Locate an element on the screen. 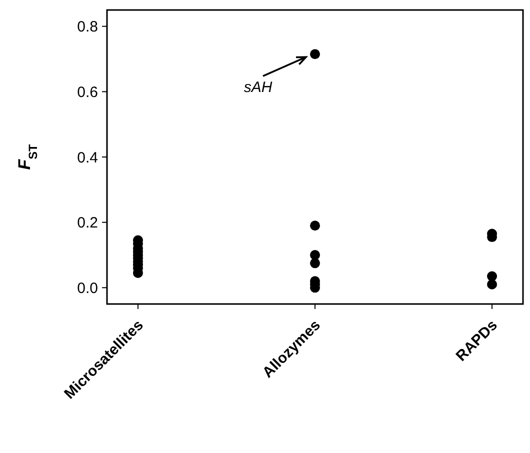  y-tick-label: 0.0 is located at coordinates (87, 288).